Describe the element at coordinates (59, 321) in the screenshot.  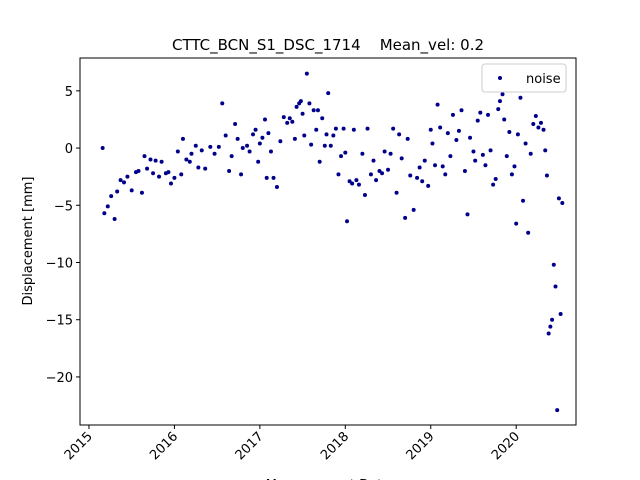
I see `y-tick-label: −15` at that location.